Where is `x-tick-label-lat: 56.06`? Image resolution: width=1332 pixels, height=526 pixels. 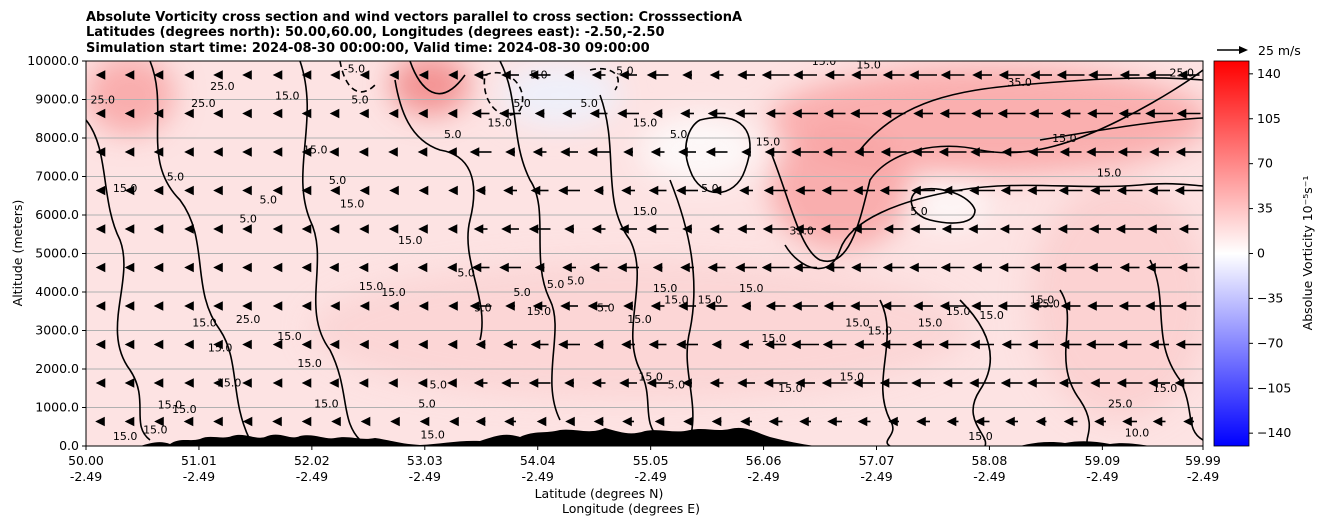 x-tick-label-lat: 56.06 is located at coordinates (764, 460).